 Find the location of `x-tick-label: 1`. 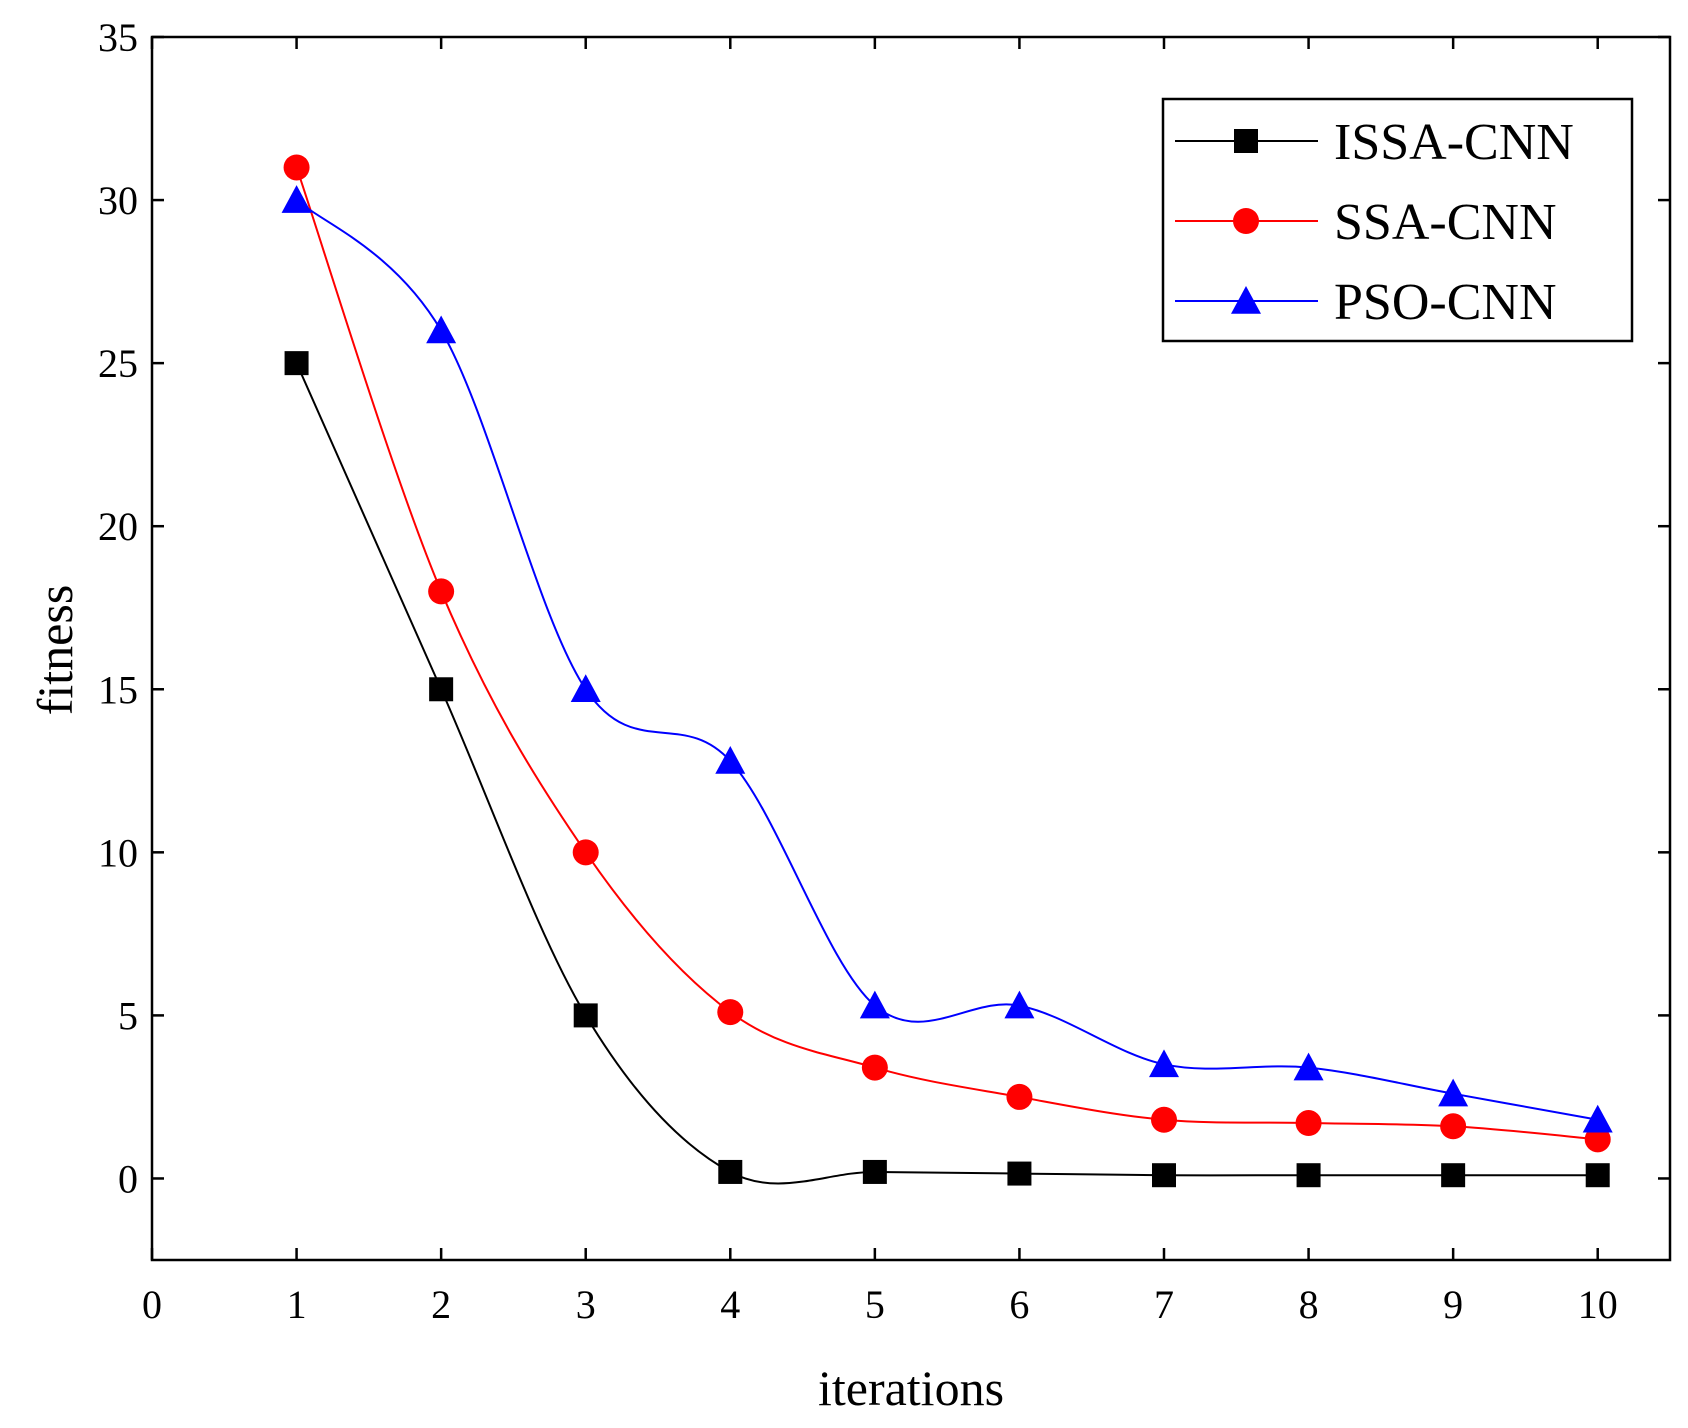

x-tick-label: 1 is located at coordinates (297, 1304).